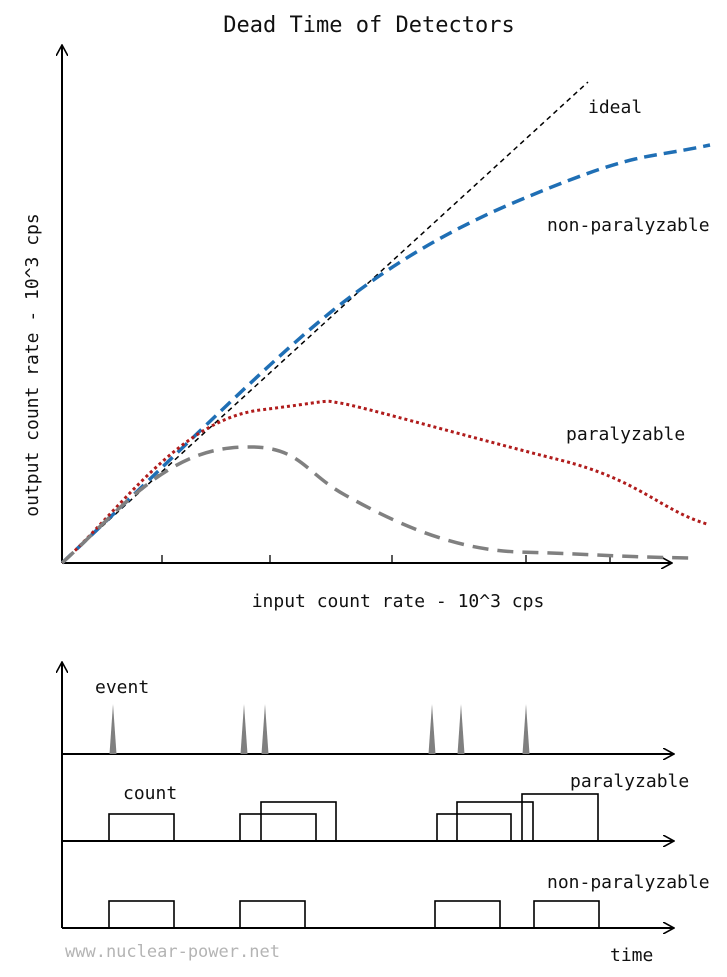 The width and height of the screenshot is (727, 977). What do you see at coordinates (398, 601) in the screenshot?
I see `x-axis-label: input count rate - 10^3 cps` at bounding box center [398, 601].